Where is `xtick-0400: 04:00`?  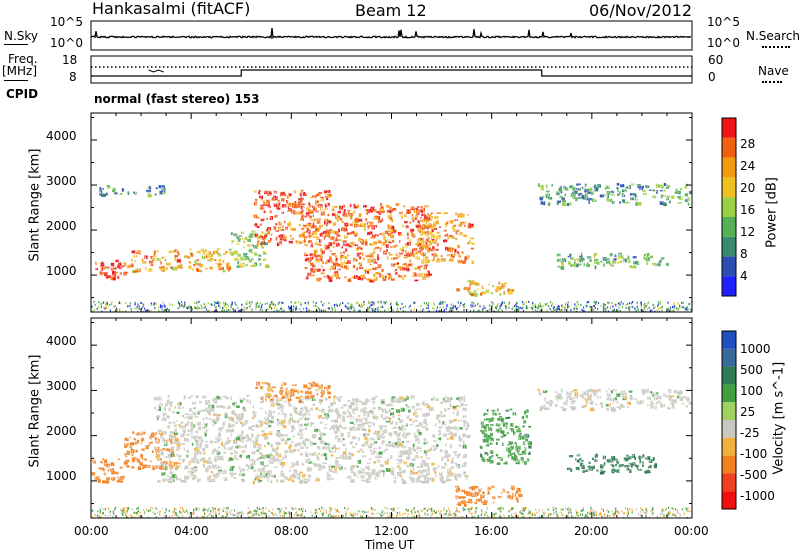 xtick-0400: 04:00 is located at coordinates (191, 531).